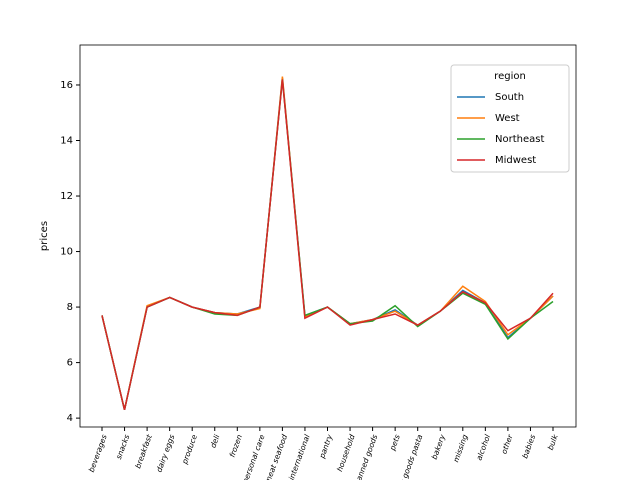 This screenshot has height=480, width=640. I want to click on legend-box, so click(510, 118).